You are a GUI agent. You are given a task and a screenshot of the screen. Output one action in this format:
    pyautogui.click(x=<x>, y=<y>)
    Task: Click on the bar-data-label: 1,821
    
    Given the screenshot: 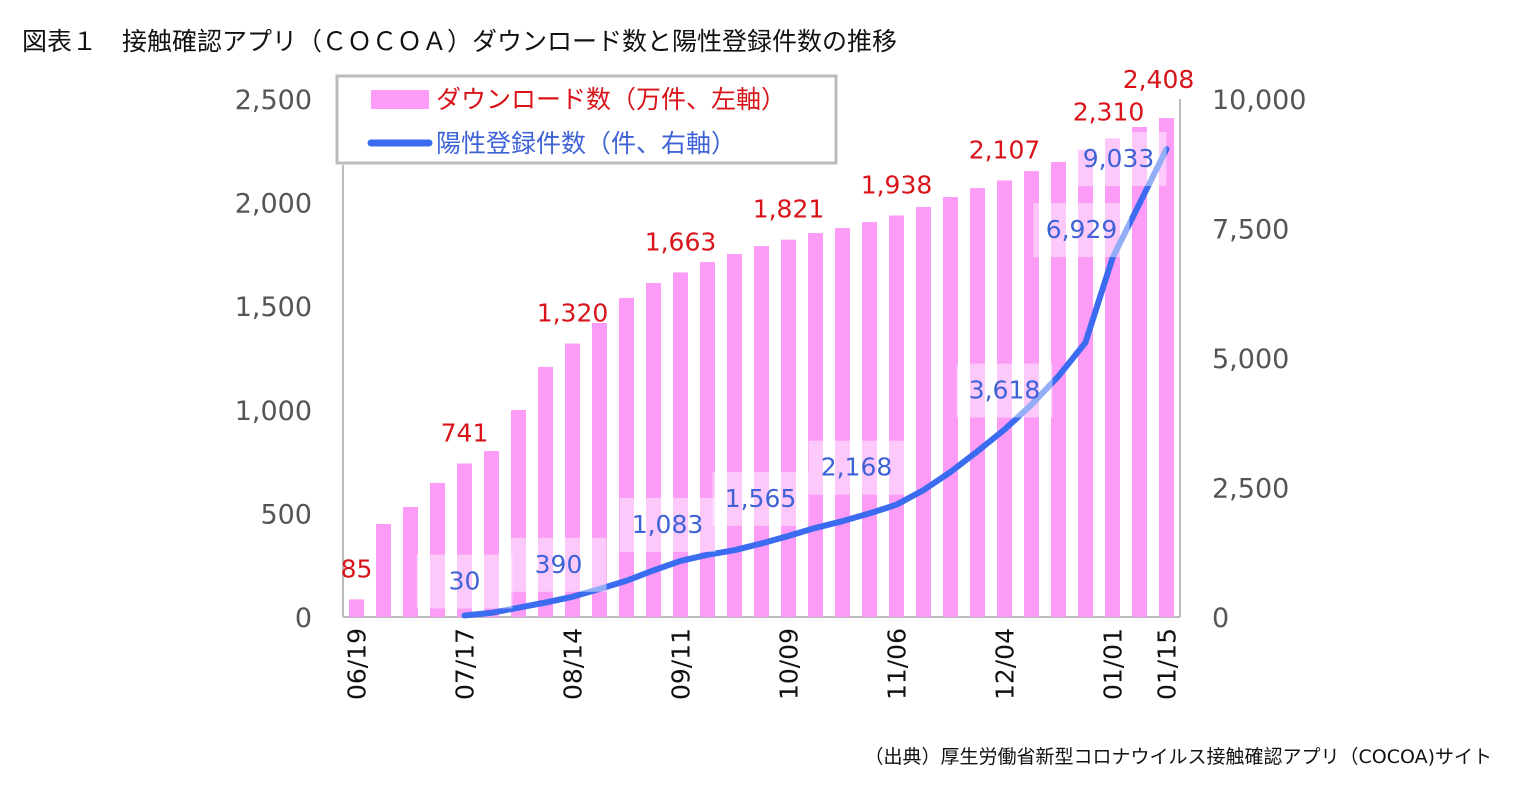 What is the action you would take?
    pyautogui.click(x=789, y=209)
    